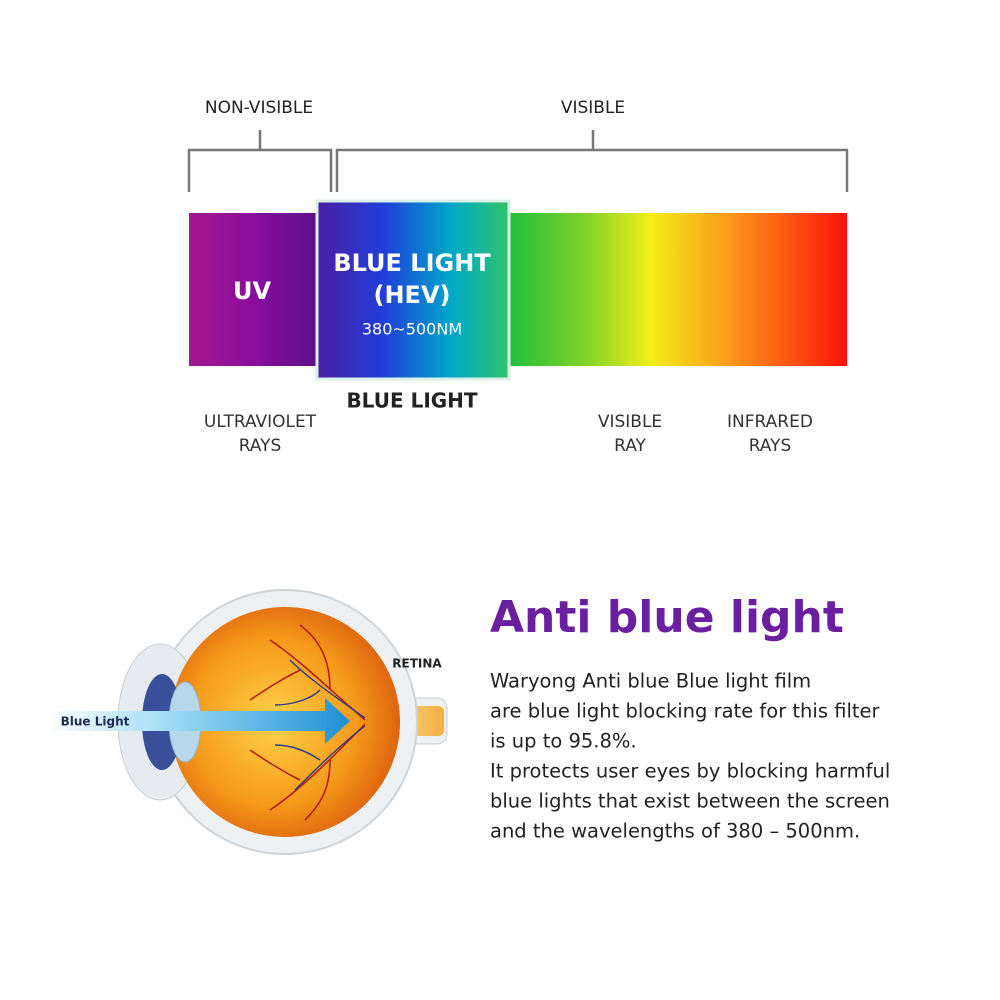 This screenshot has height=1000, width=1000. What do you see at coordinates (412, 263) in the screenshot?
I see `blue-label: BLUE LIGHT` at bounding box center [412, 263].